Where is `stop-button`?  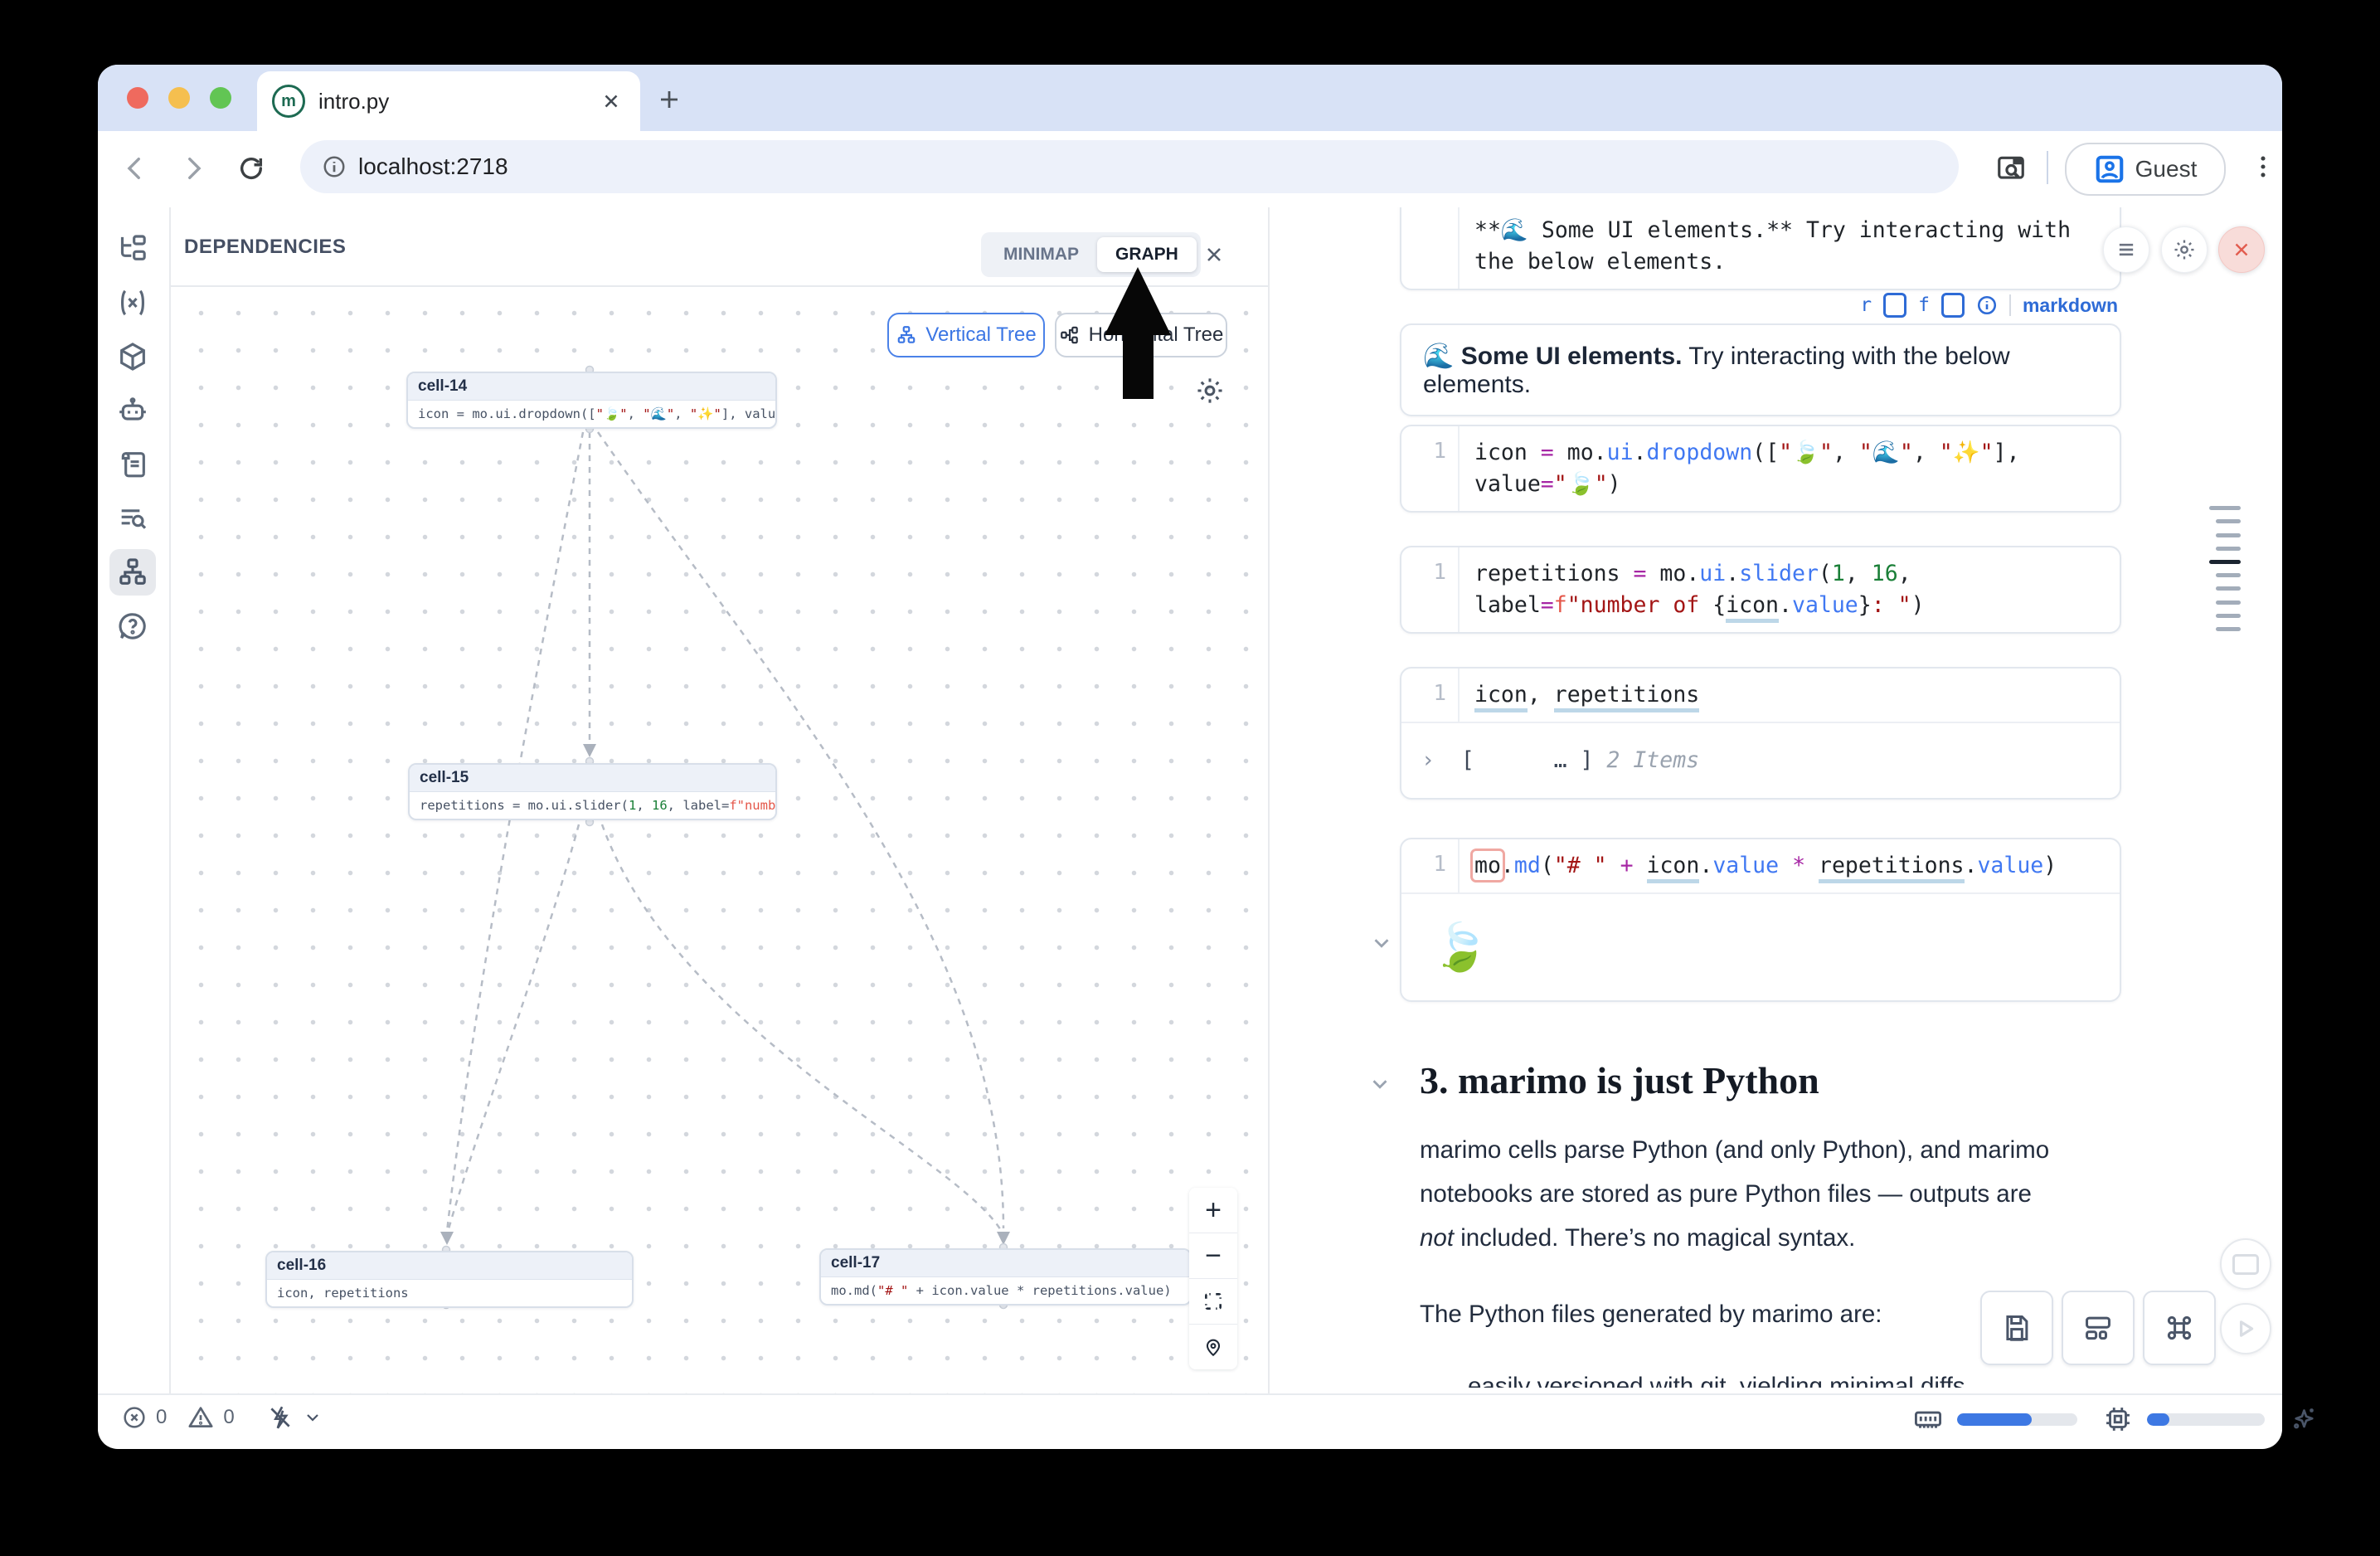
stop-button is located at coordinates (2245, 1264).